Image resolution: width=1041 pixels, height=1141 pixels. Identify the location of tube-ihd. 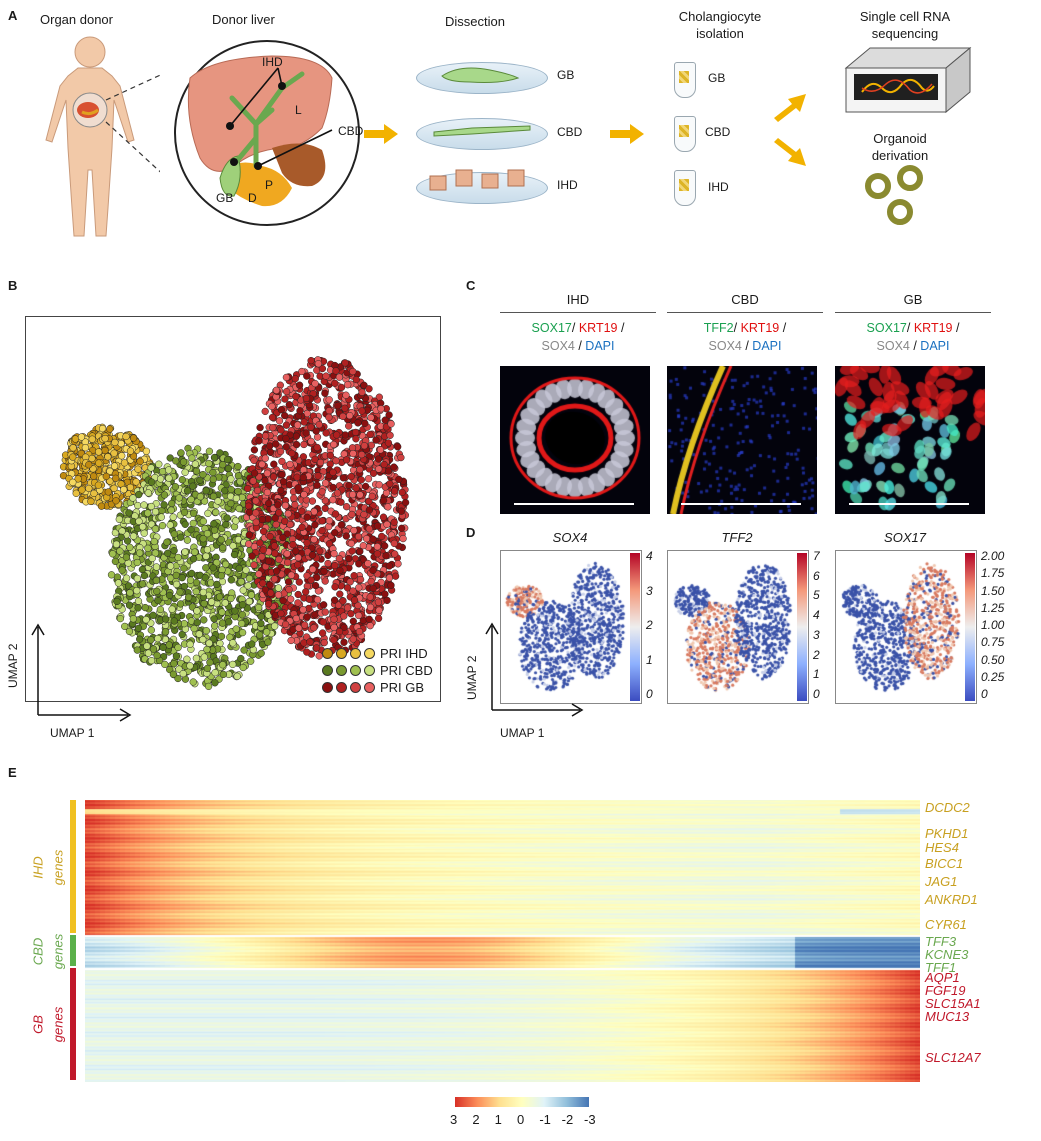
(685, 188).